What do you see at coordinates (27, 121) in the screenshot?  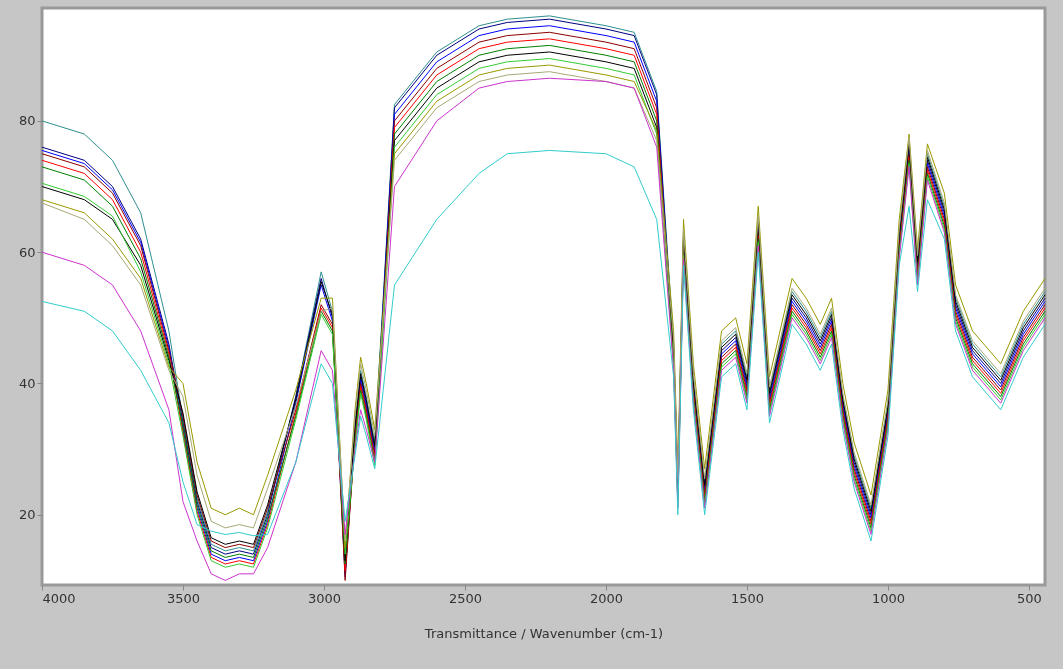 I see `y-tick-label: 80` at bounding box center [27, 121].